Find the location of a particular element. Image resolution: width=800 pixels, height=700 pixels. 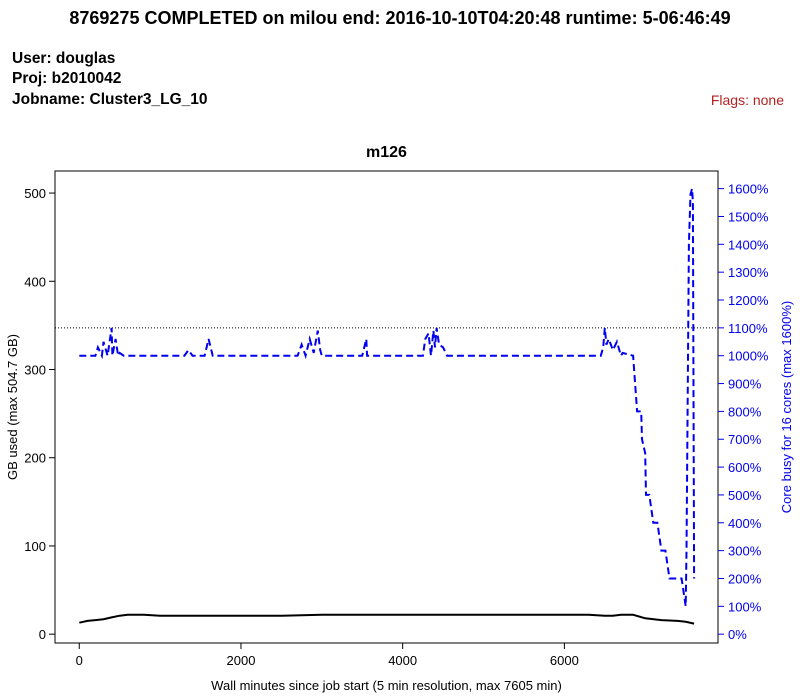

y-right-tick-label: 1300% is located at coordinates (748, 272).